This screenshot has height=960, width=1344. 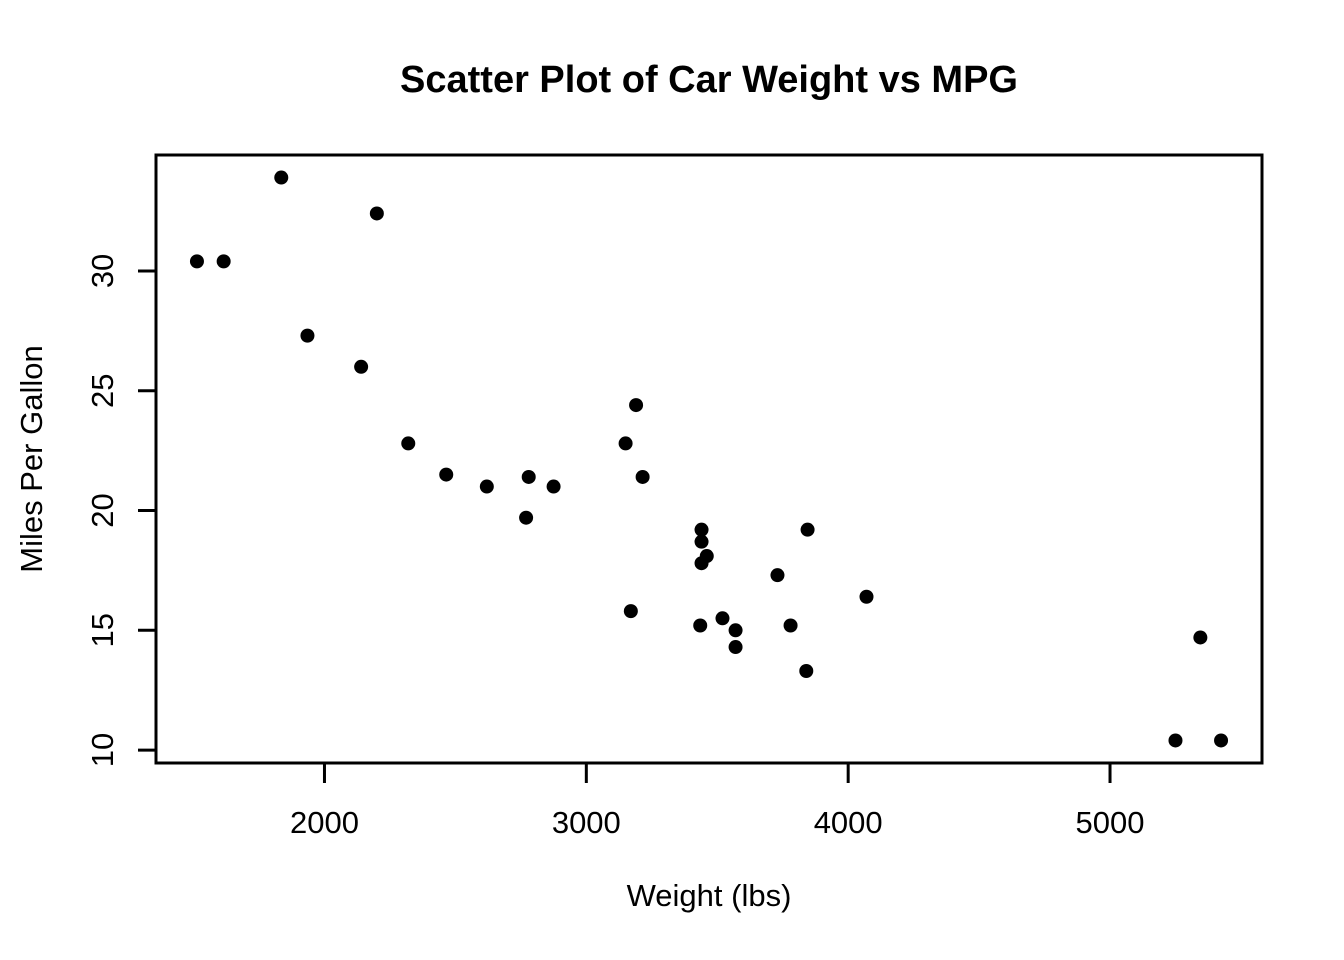 What do you see at coordinates (324, 822) in the screenshot?
I see `x-tick-label: 2000` at bounding box center [324, 822].